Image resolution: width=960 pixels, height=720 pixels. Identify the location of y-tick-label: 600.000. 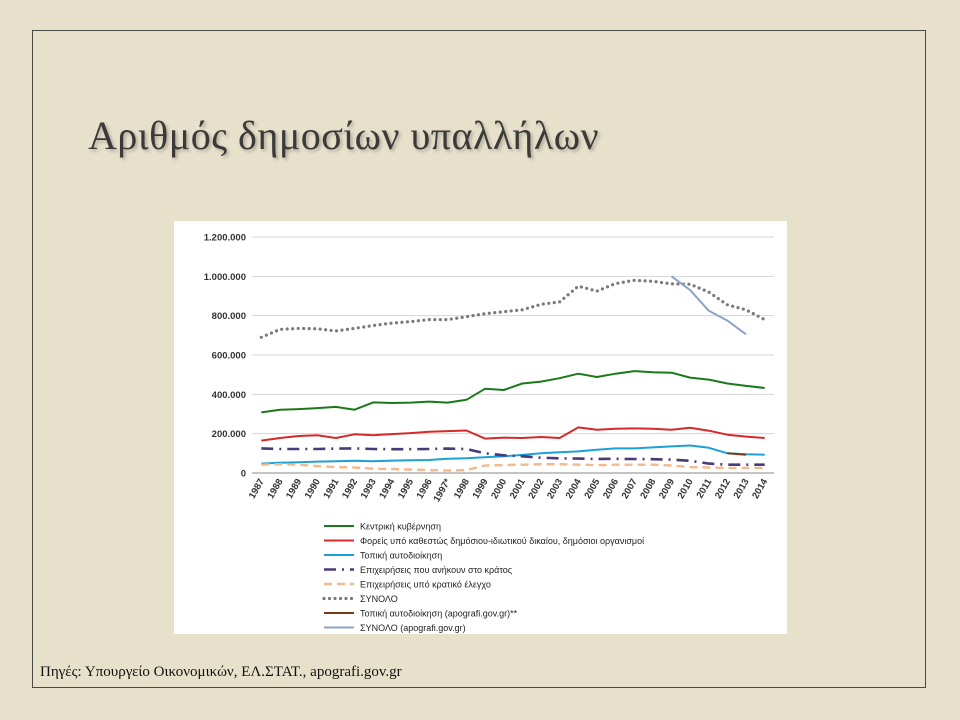
(229, 356).